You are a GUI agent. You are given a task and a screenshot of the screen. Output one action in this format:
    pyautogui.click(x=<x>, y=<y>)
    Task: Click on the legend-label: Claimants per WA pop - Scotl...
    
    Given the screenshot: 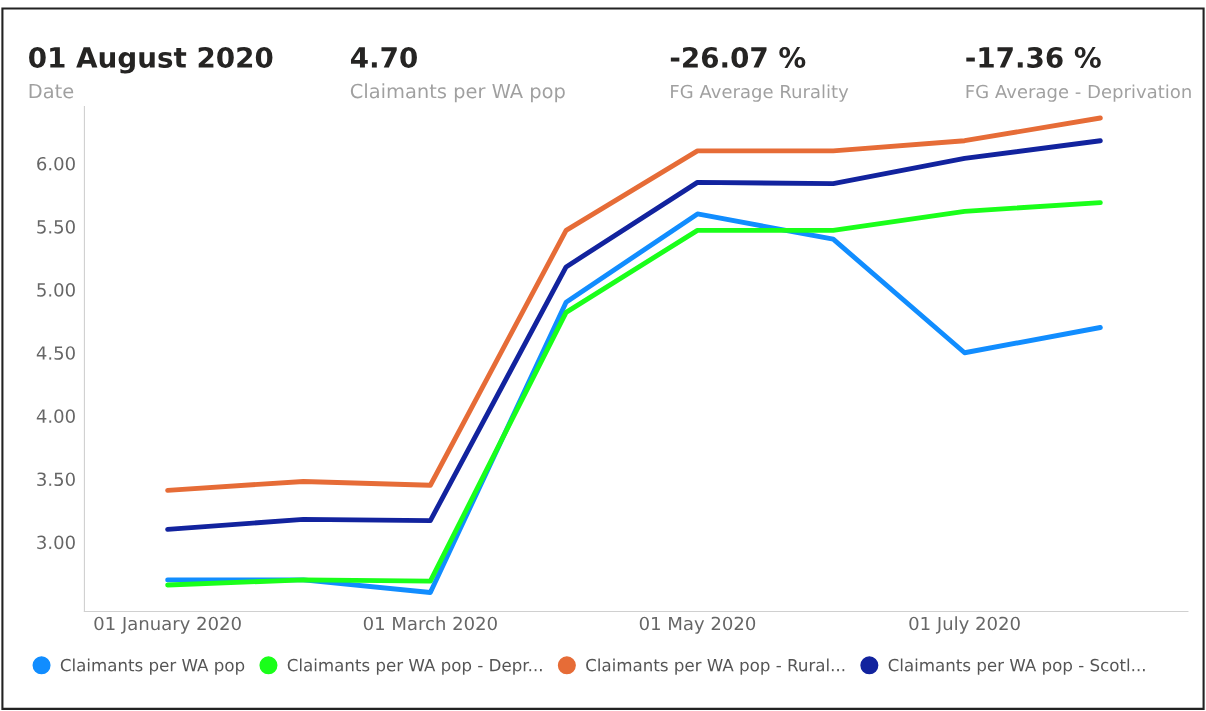 What is the action you would take?
    pyautogui.click(x=1016, y=666)
    